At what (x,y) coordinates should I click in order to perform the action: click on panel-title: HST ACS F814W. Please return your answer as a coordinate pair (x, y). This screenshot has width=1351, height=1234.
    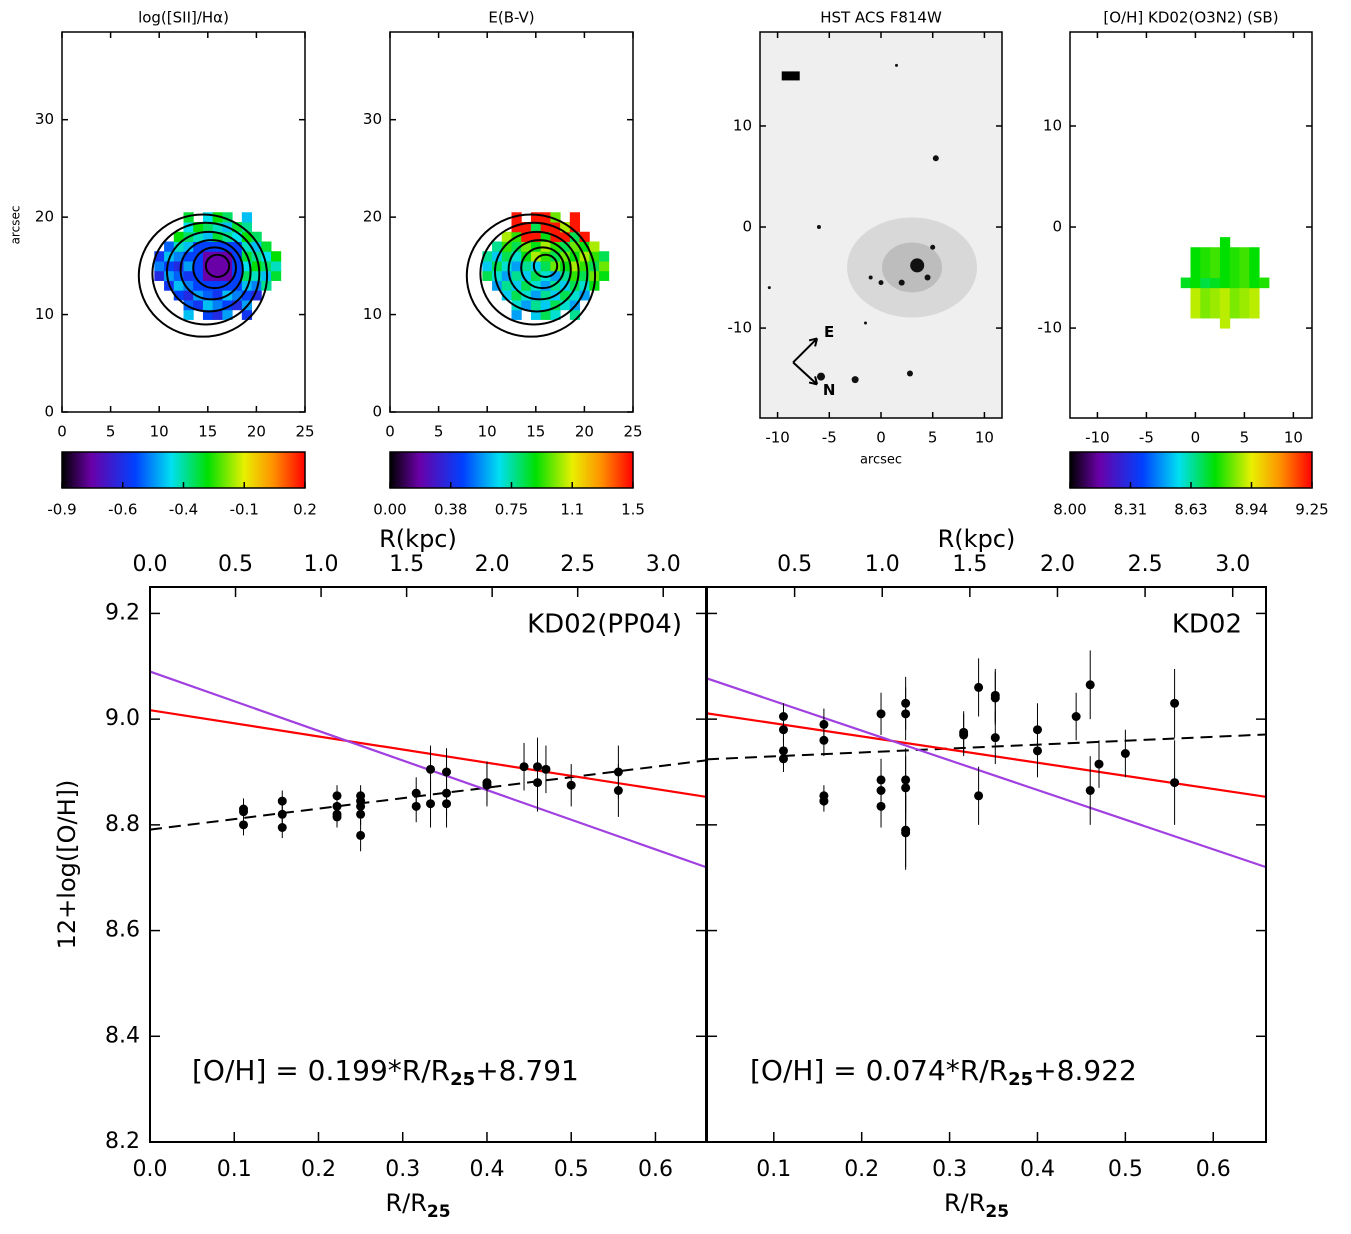
    Looking at the image, I should click on (881, 18).